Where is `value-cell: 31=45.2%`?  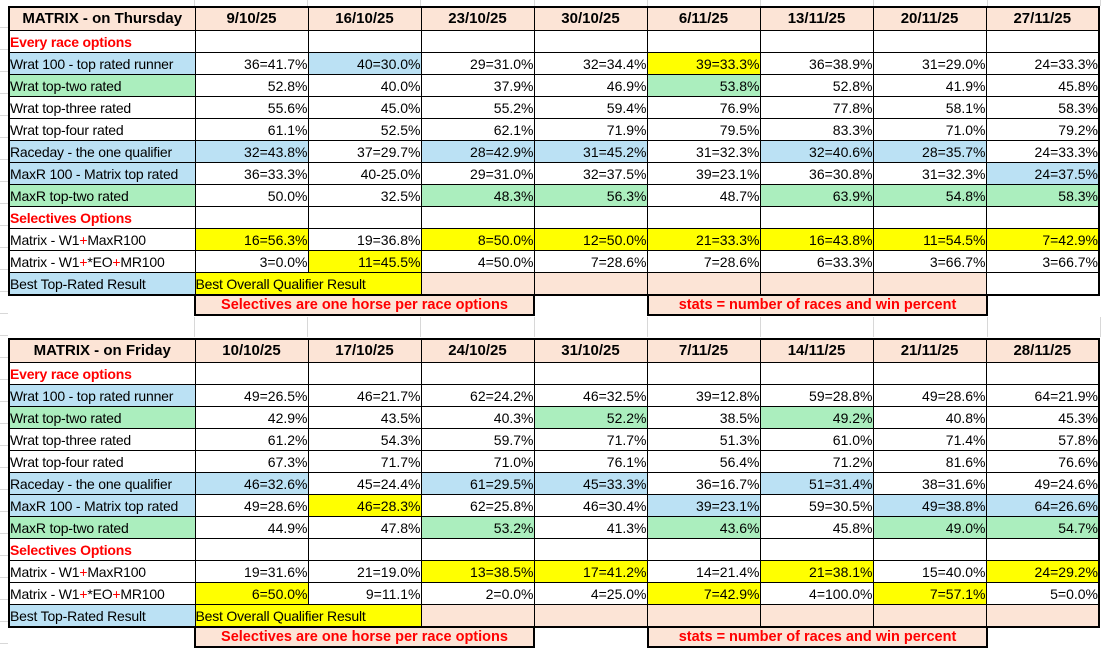
value-cell: 31=45.2% is located at coordinates (590, 151).